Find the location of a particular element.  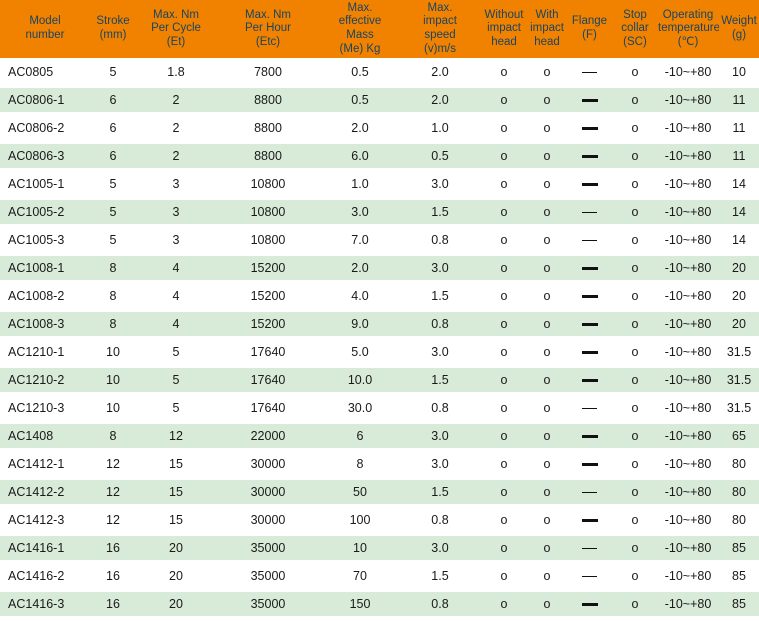

cell-model: AC1416-3 is located at coordinates (45, 604).